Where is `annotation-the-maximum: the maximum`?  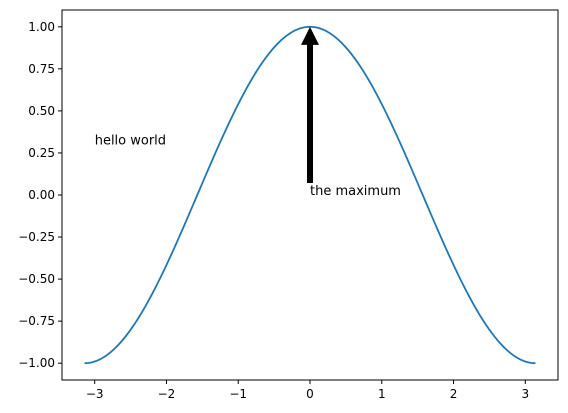 annotation-the-maximum: the maximum is located at coordinates (355, 191).